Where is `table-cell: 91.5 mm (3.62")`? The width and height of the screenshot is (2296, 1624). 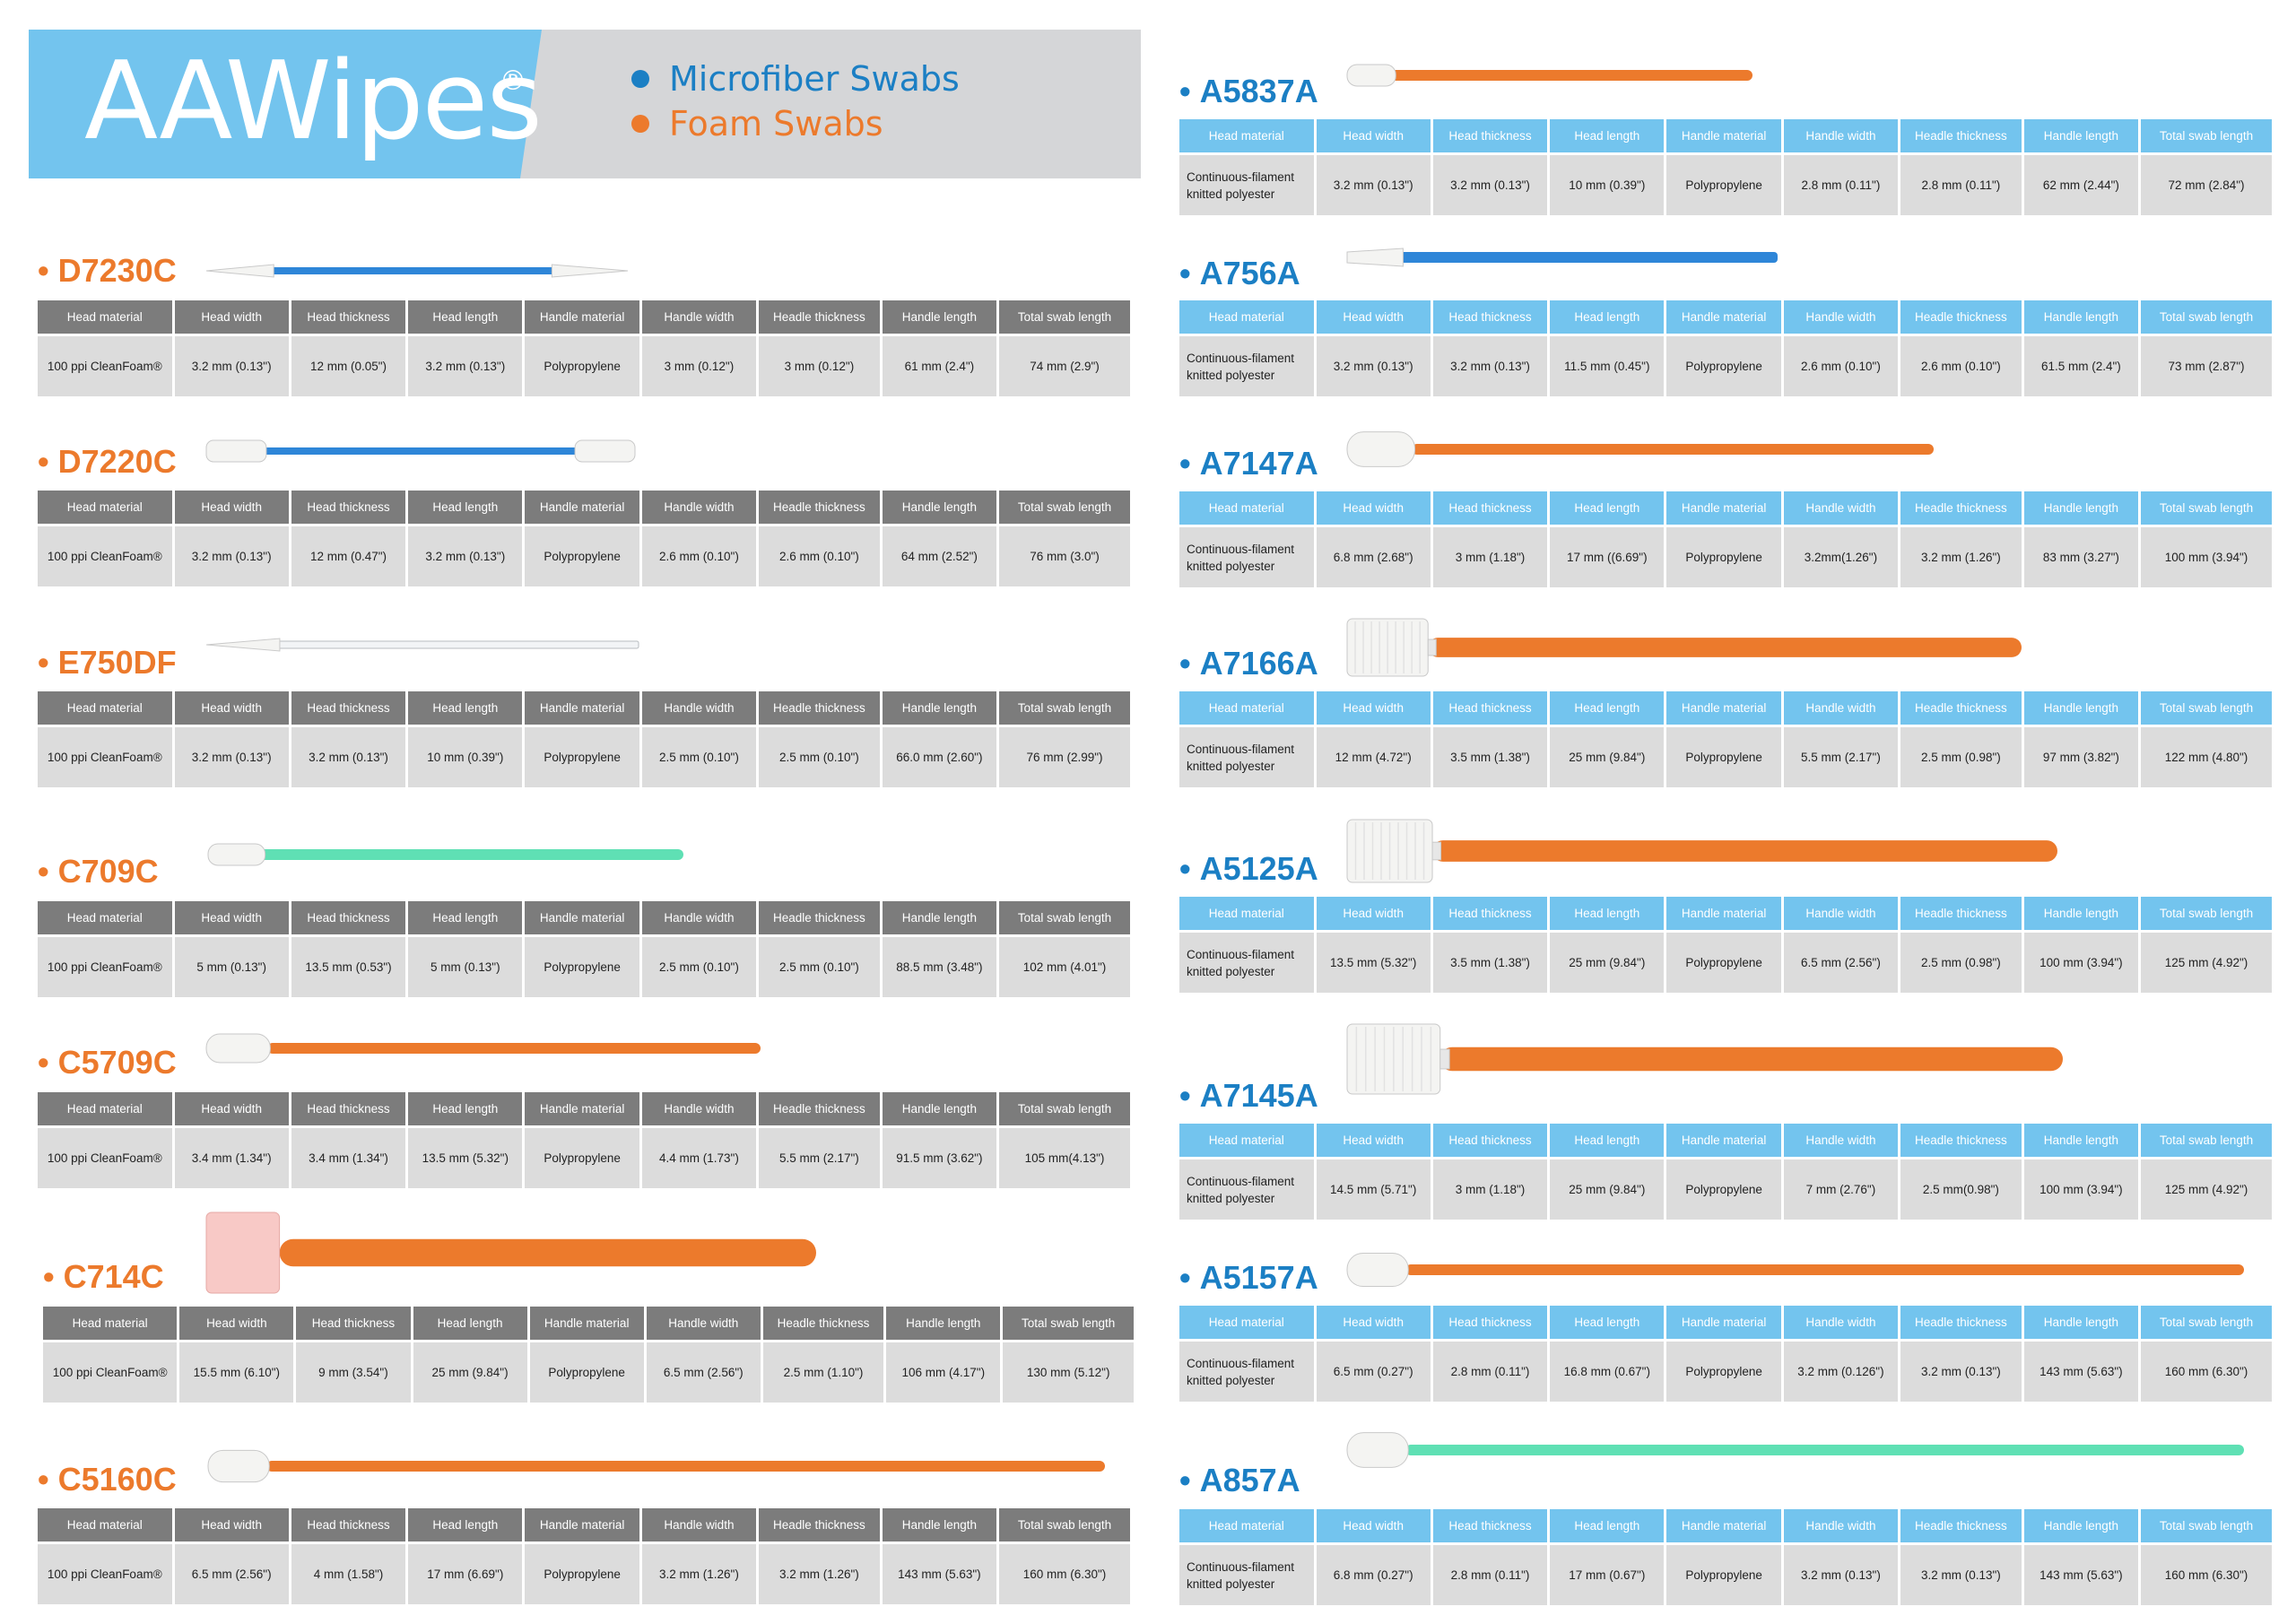
table-cell: 91.5 mm (3.62") is located at coordinates (940, 1156).